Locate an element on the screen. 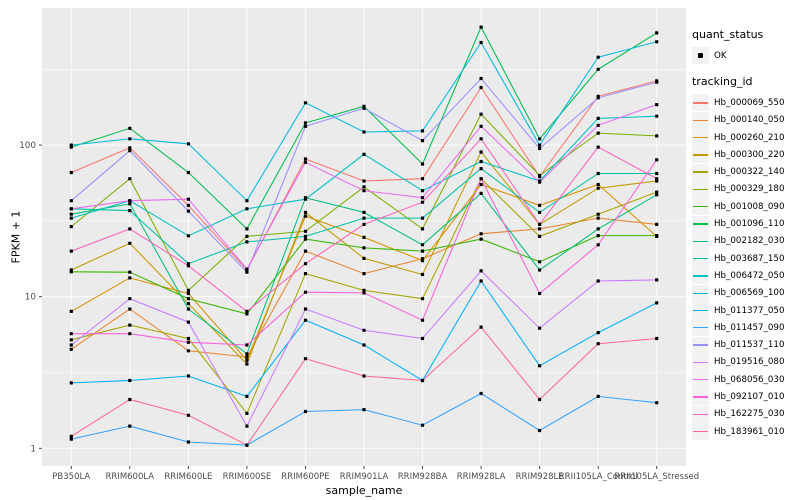 Image resolution: width=800 pixels, height=500 pixels. legend-item: Hb_092107_010 is located at coordinates (745, 397).